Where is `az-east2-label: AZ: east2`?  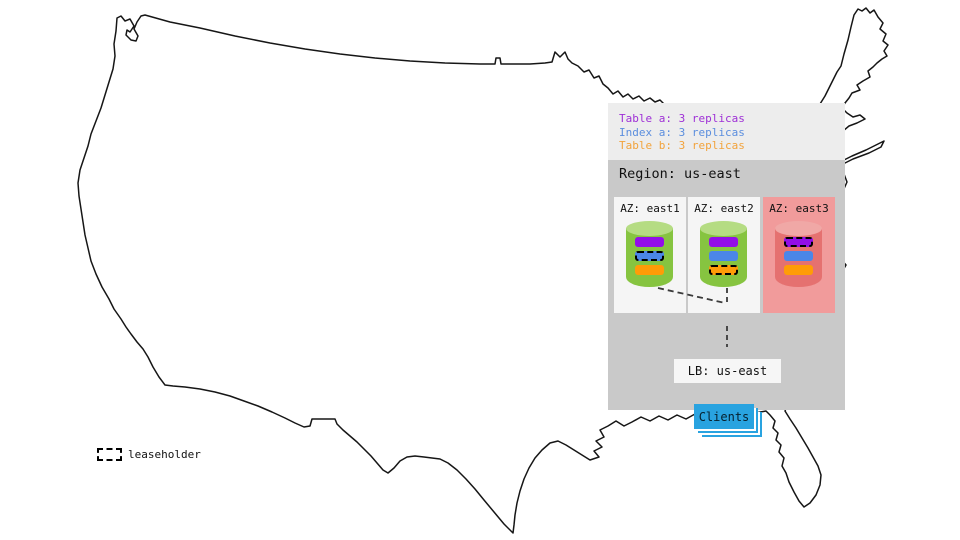 az-east2-label: AZ: east2 is located at coordinates (724, 208).